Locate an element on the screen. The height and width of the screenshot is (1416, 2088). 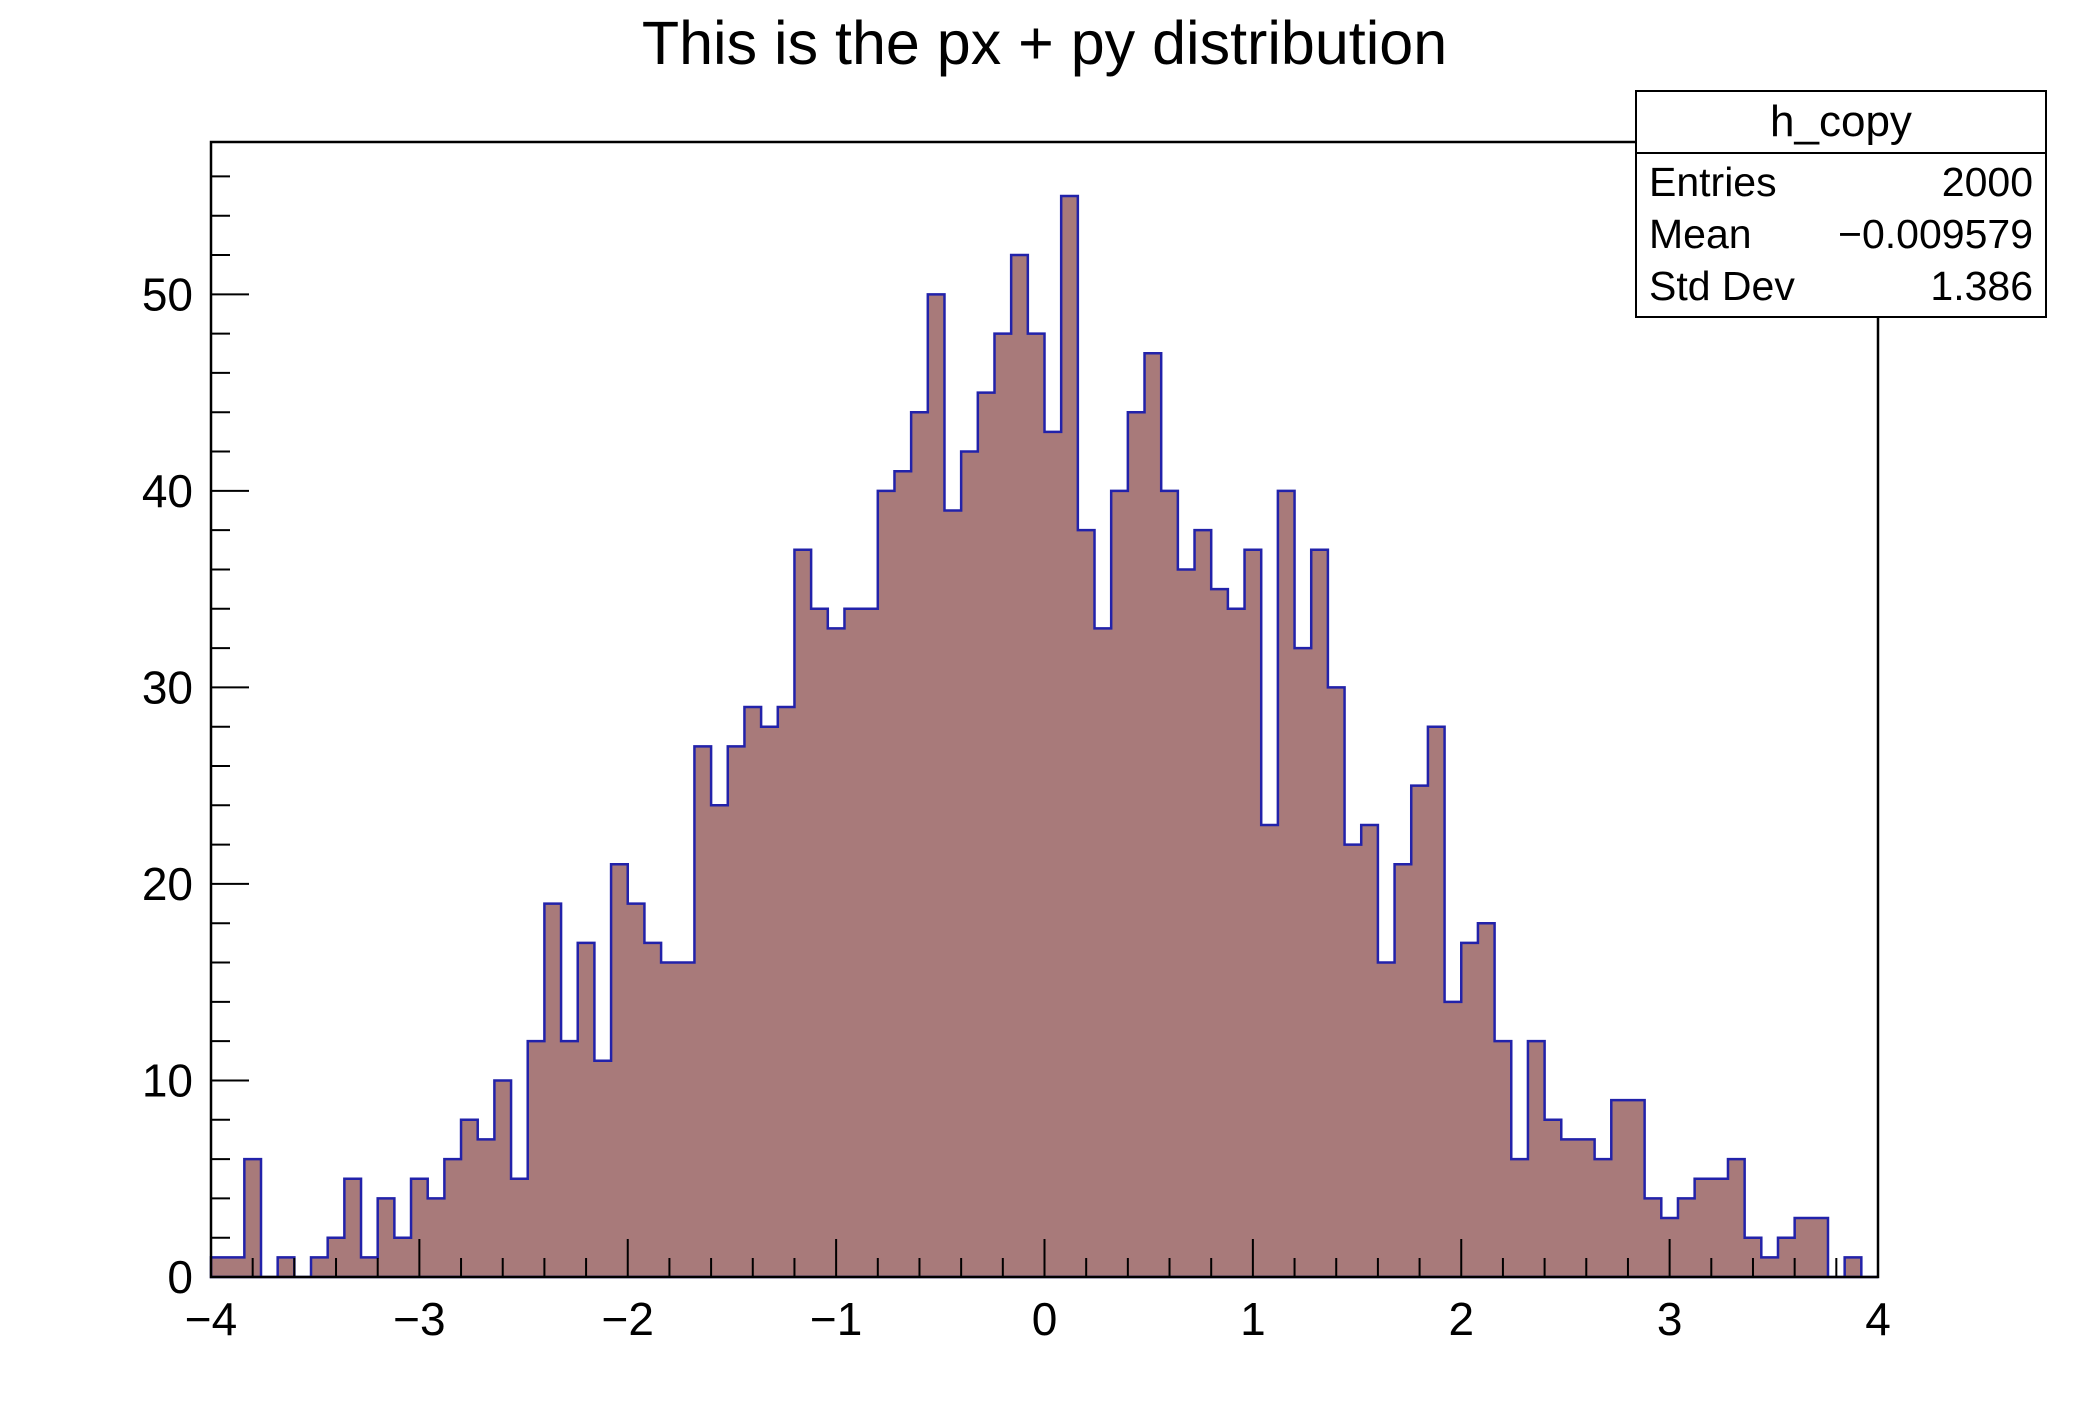
stats-value: −0.009579 is located at coordinates (1935, 234).